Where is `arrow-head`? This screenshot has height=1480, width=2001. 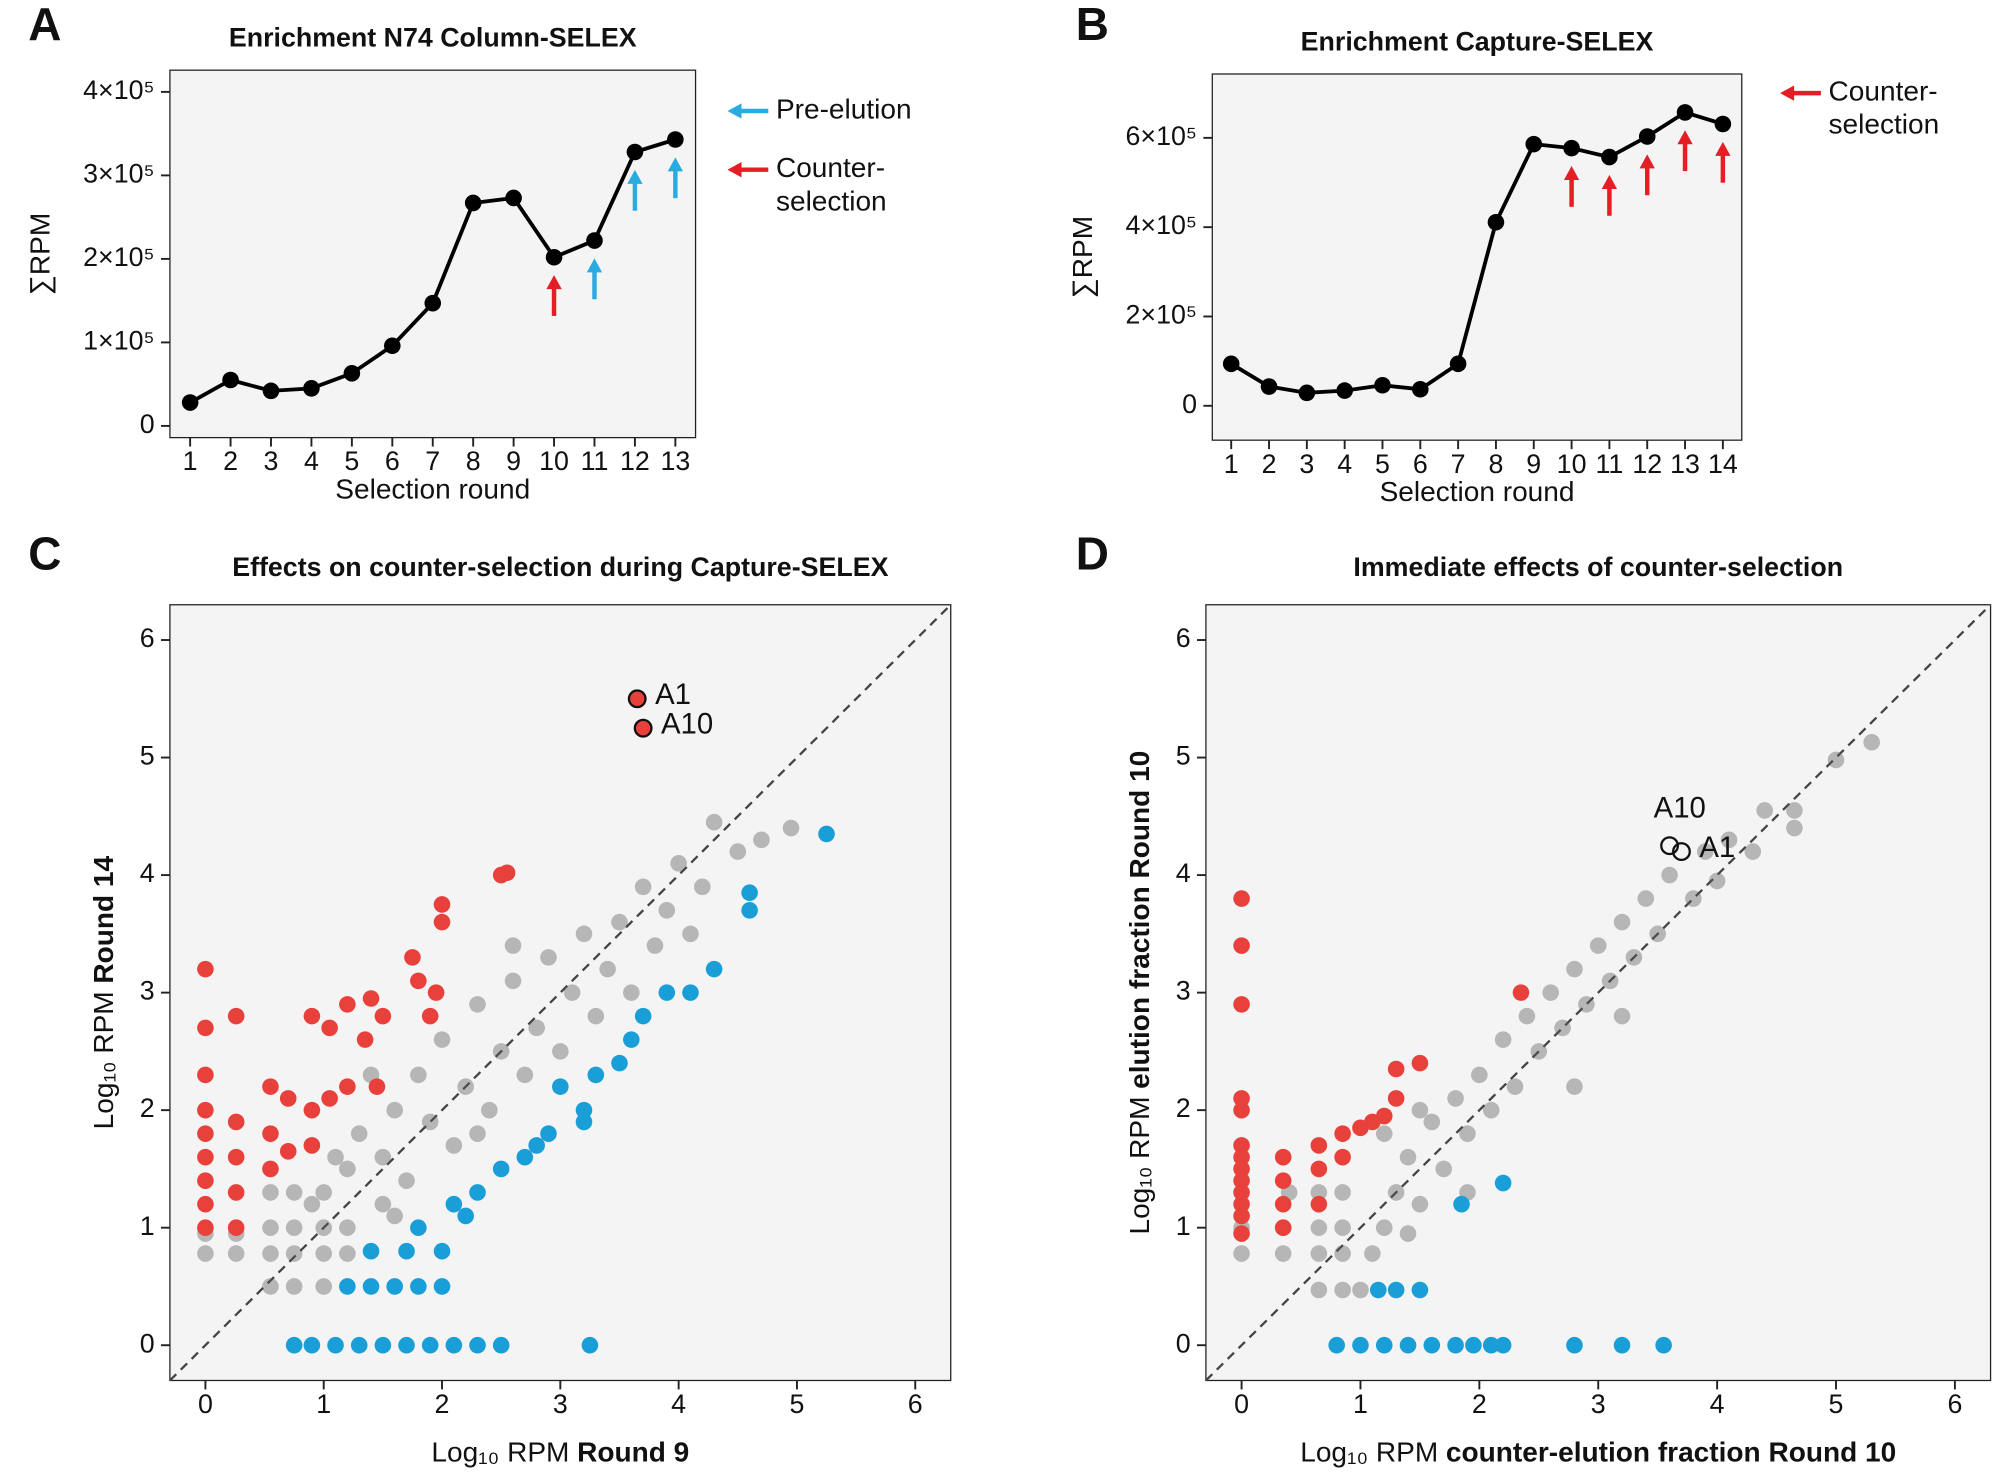
arrow-head is located at coordinates (675, 164).